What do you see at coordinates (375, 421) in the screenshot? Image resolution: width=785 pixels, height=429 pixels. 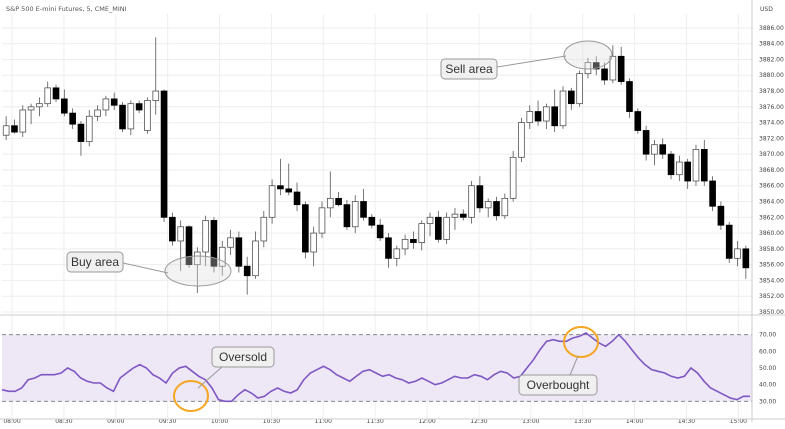 I see `x-tick-label: 11:30` at bounding box center [375, 421].